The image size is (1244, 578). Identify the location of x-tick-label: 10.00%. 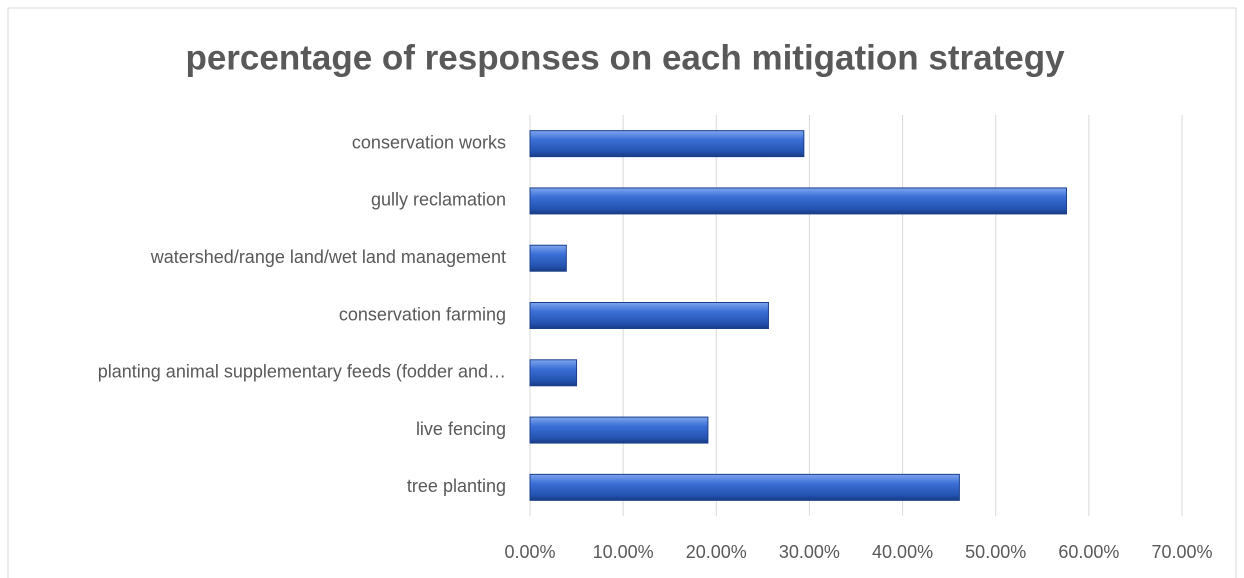
(623, 552).